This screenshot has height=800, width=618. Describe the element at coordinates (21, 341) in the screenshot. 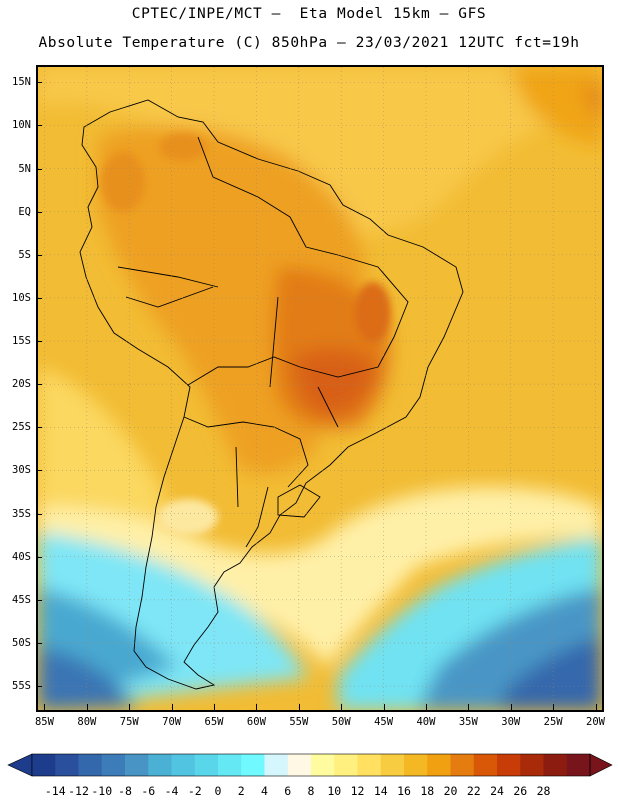

I see `lat-label: 15S` at that location.